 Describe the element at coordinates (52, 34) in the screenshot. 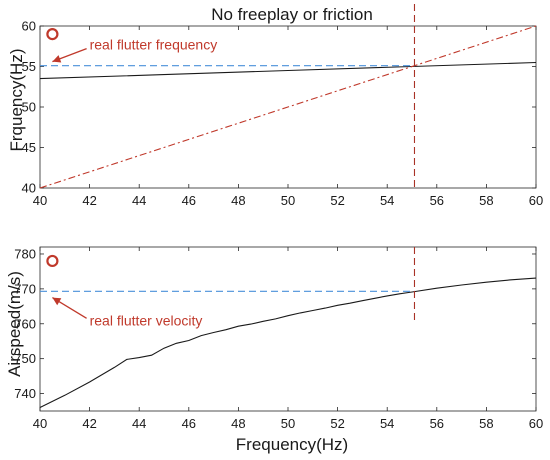

I see `top-flutter-marker` at that location.